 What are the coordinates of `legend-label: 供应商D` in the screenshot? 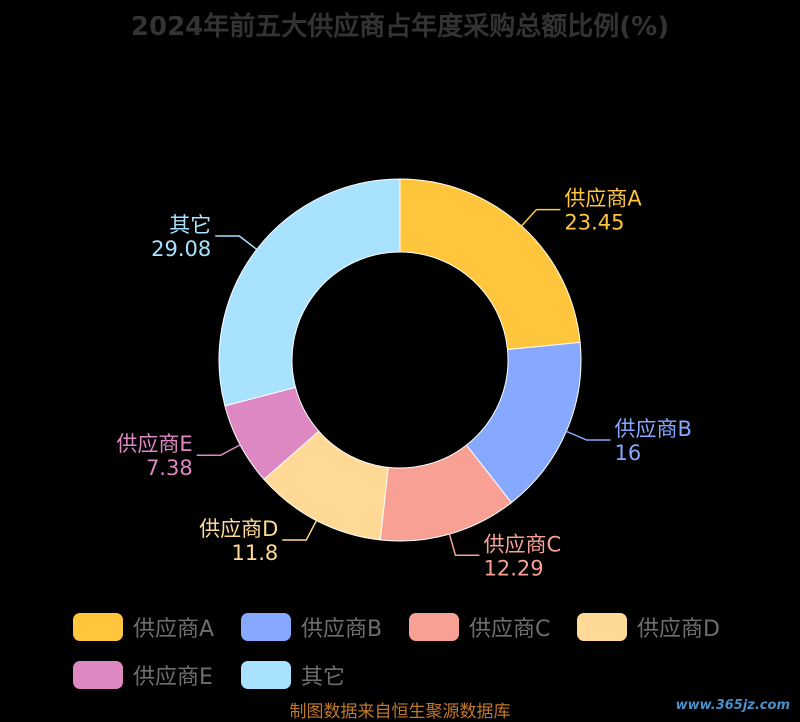 It's located at (678, 629).